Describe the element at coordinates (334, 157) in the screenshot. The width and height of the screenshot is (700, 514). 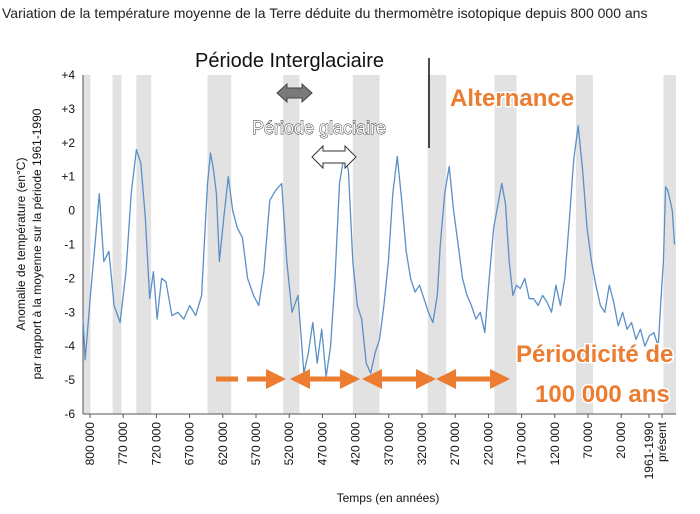
I see `glacial-double-arrow-icon` at that location.